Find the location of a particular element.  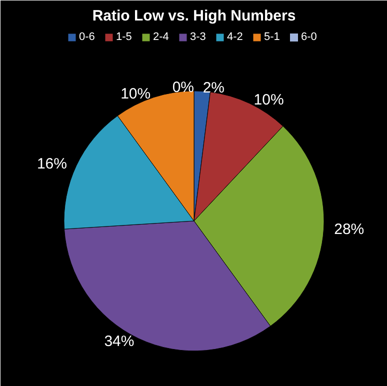

chart-title: Ratio Low vs. High Numbers is located at coordinates (194, 16).